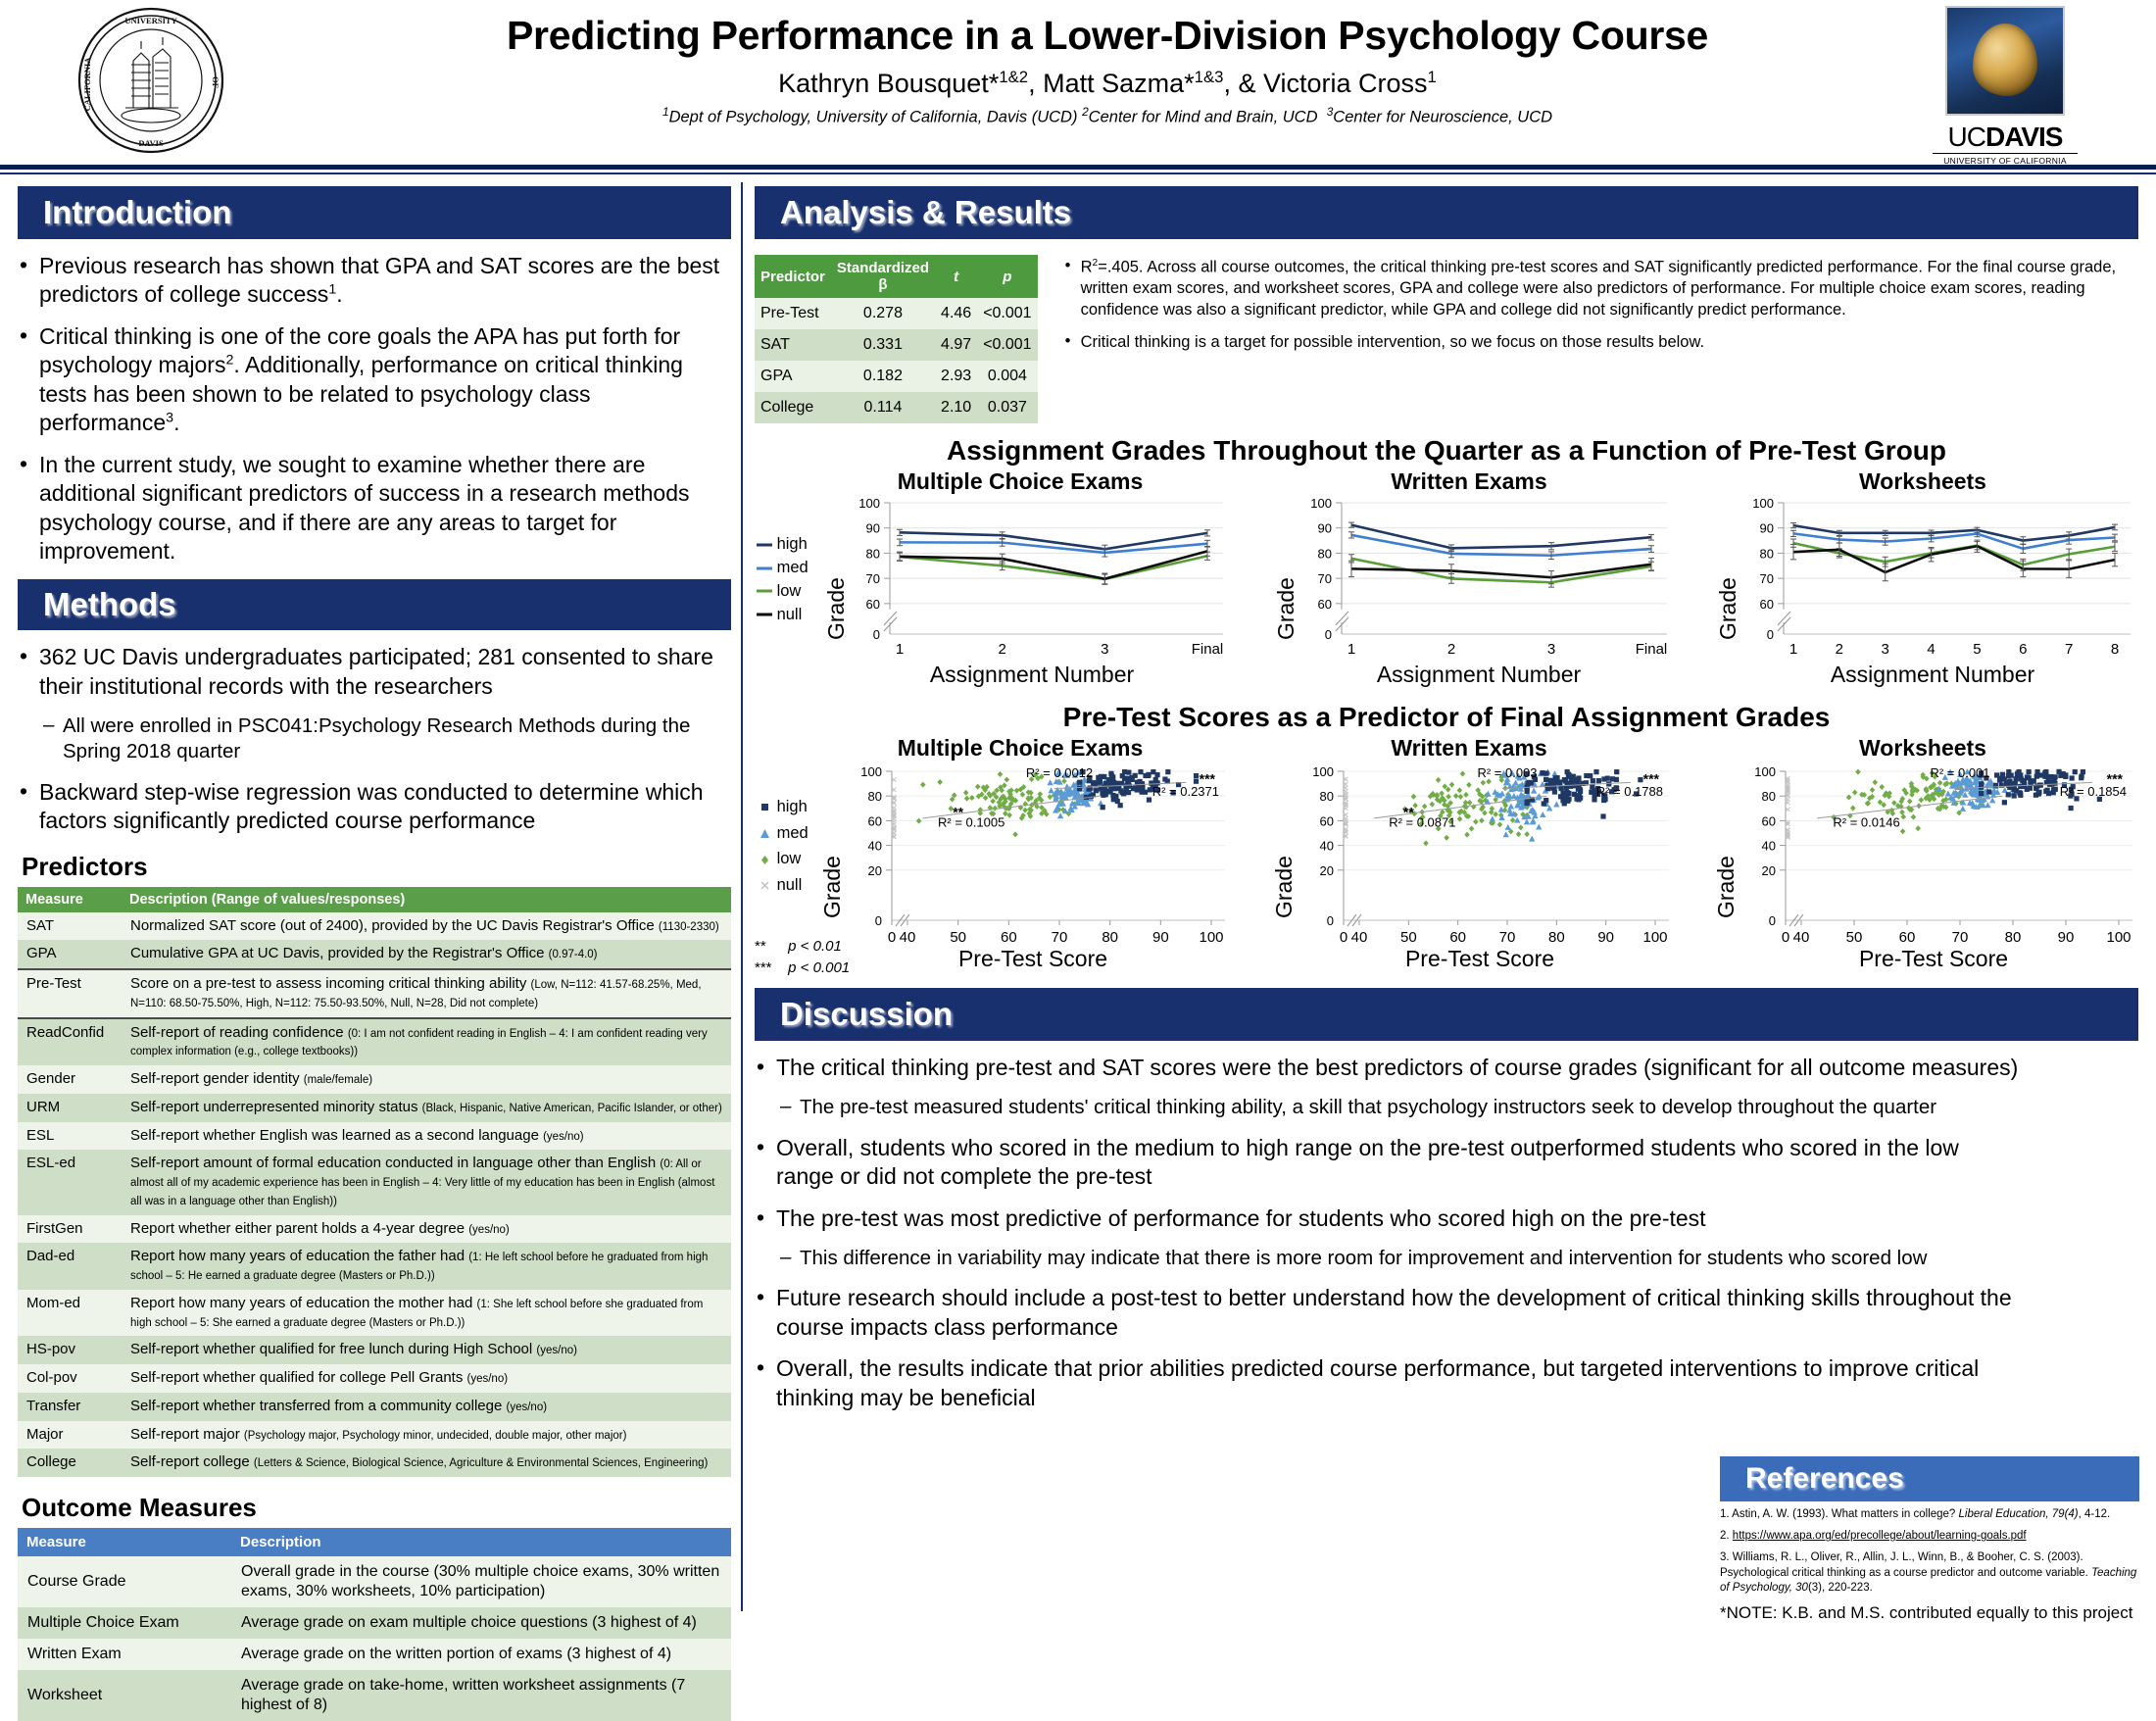 Image resolution: width=2156 pixels, height=1721 pixels. I want to click on table-header-row: Measure Description, so click(374, 1542).